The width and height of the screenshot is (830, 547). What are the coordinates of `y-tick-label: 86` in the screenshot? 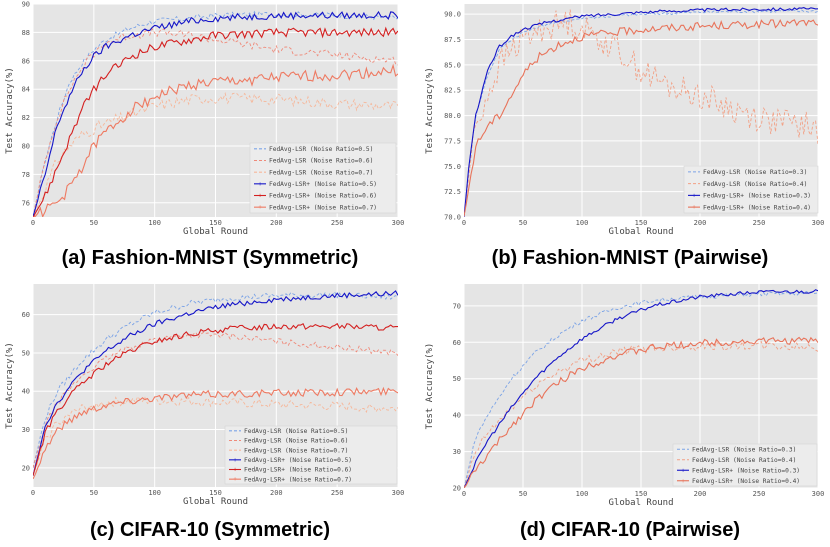 It's located at (26, 61).